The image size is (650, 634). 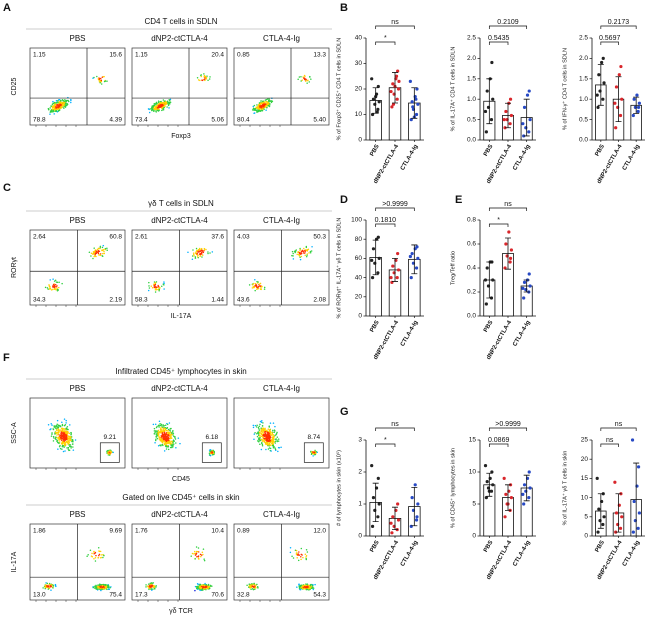 I want to click on quadrant-value: 4.39, so click(x=115, y=120).